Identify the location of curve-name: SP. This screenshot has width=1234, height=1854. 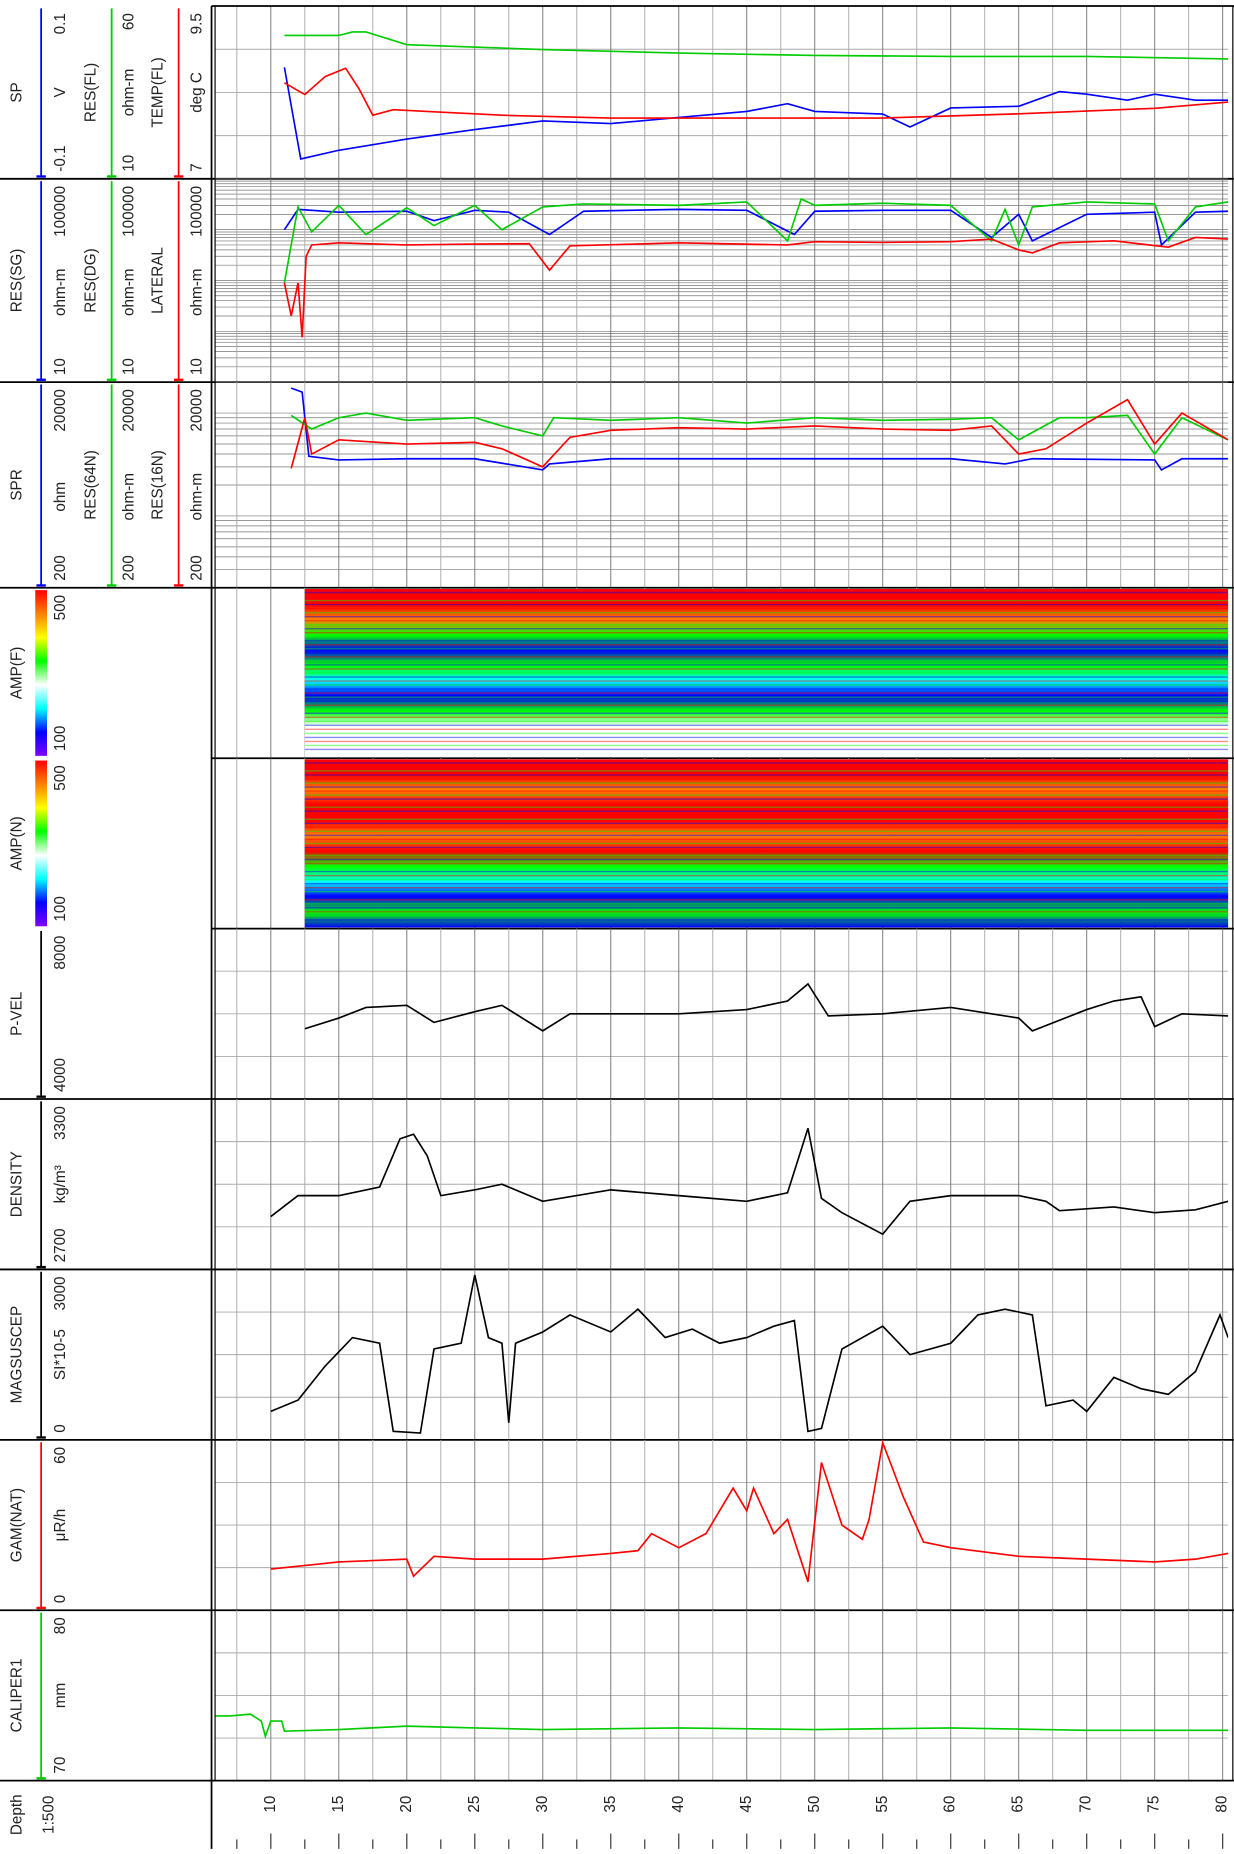
(17, 92).